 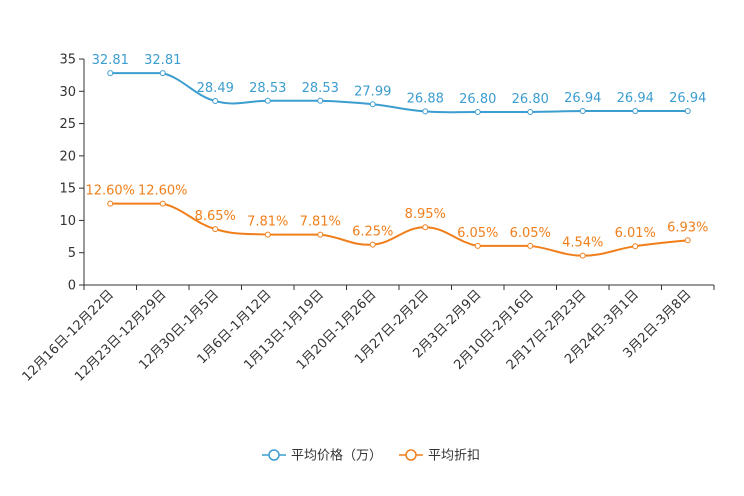 I want to click on y-tick-label: 15, so click(x=67, y=189).